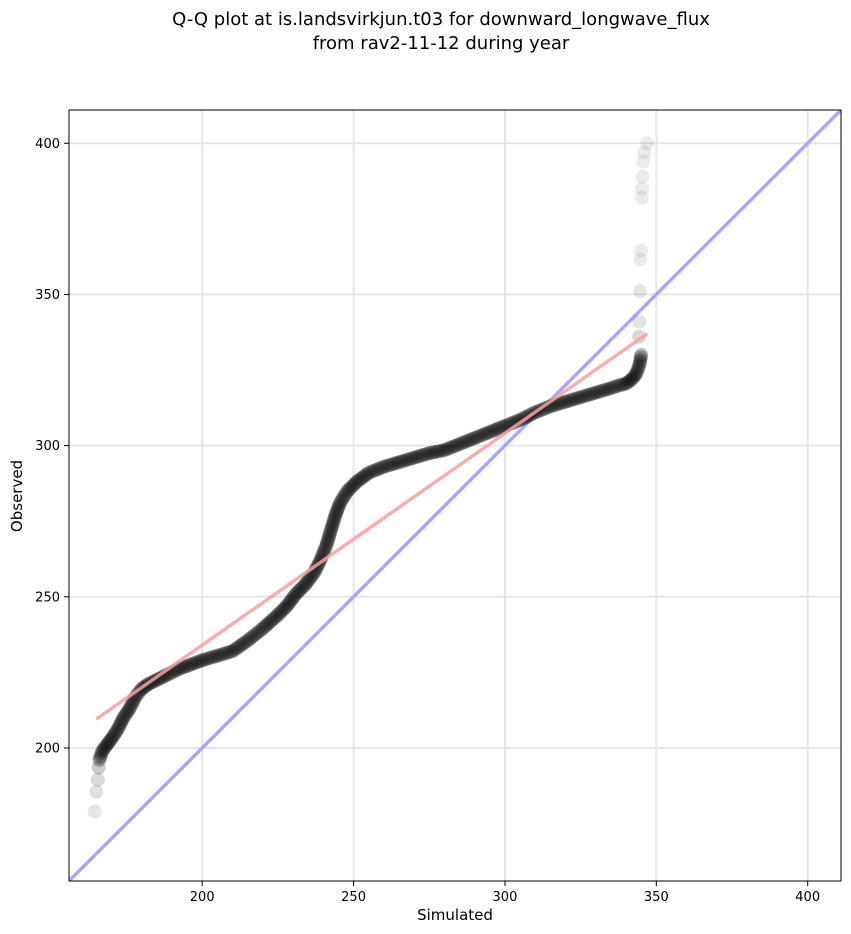 This screenshot has width=851, height=934. Describe the element at coordinates (505, 893) in the screenshot. I see `x-axis-ticks: 200 250 300 350 400` at that location.